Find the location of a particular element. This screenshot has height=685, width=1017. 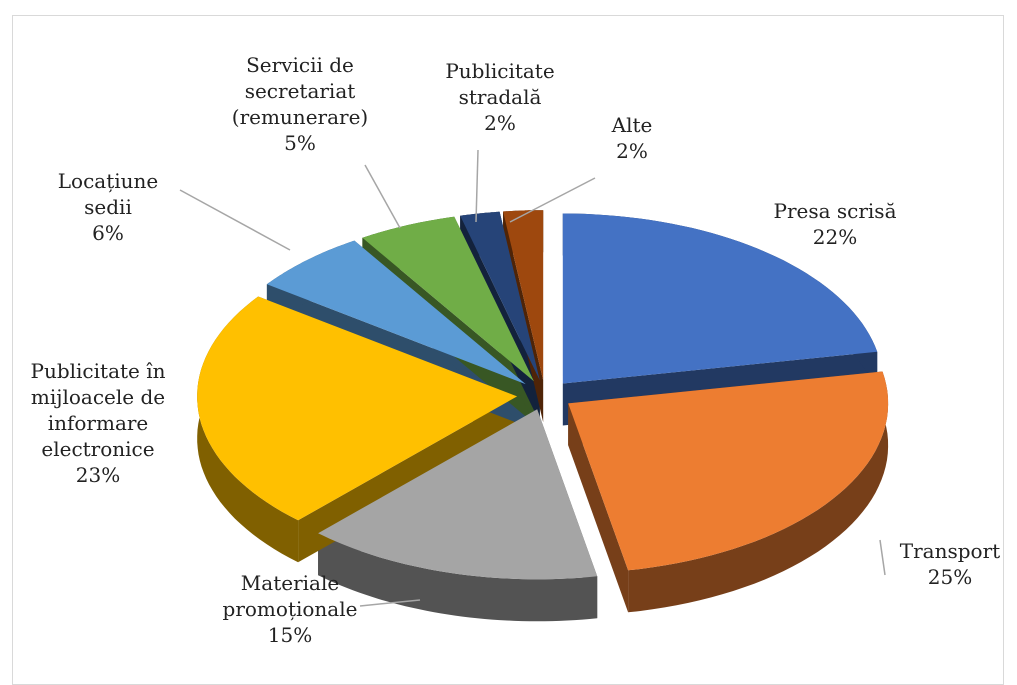

slice-label: Locațiune sedii 6% is located at coordinates (108, 207).